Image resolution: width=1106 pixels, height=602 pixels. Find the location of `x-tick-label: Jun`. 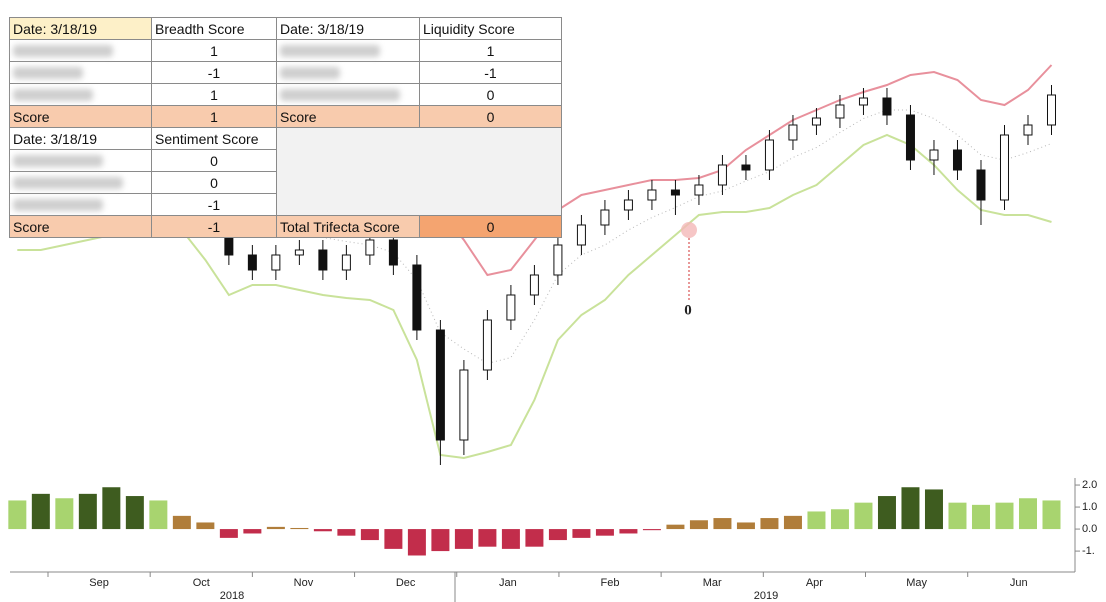

x-tick-label: Jun is located at coordinates (1019, 583).